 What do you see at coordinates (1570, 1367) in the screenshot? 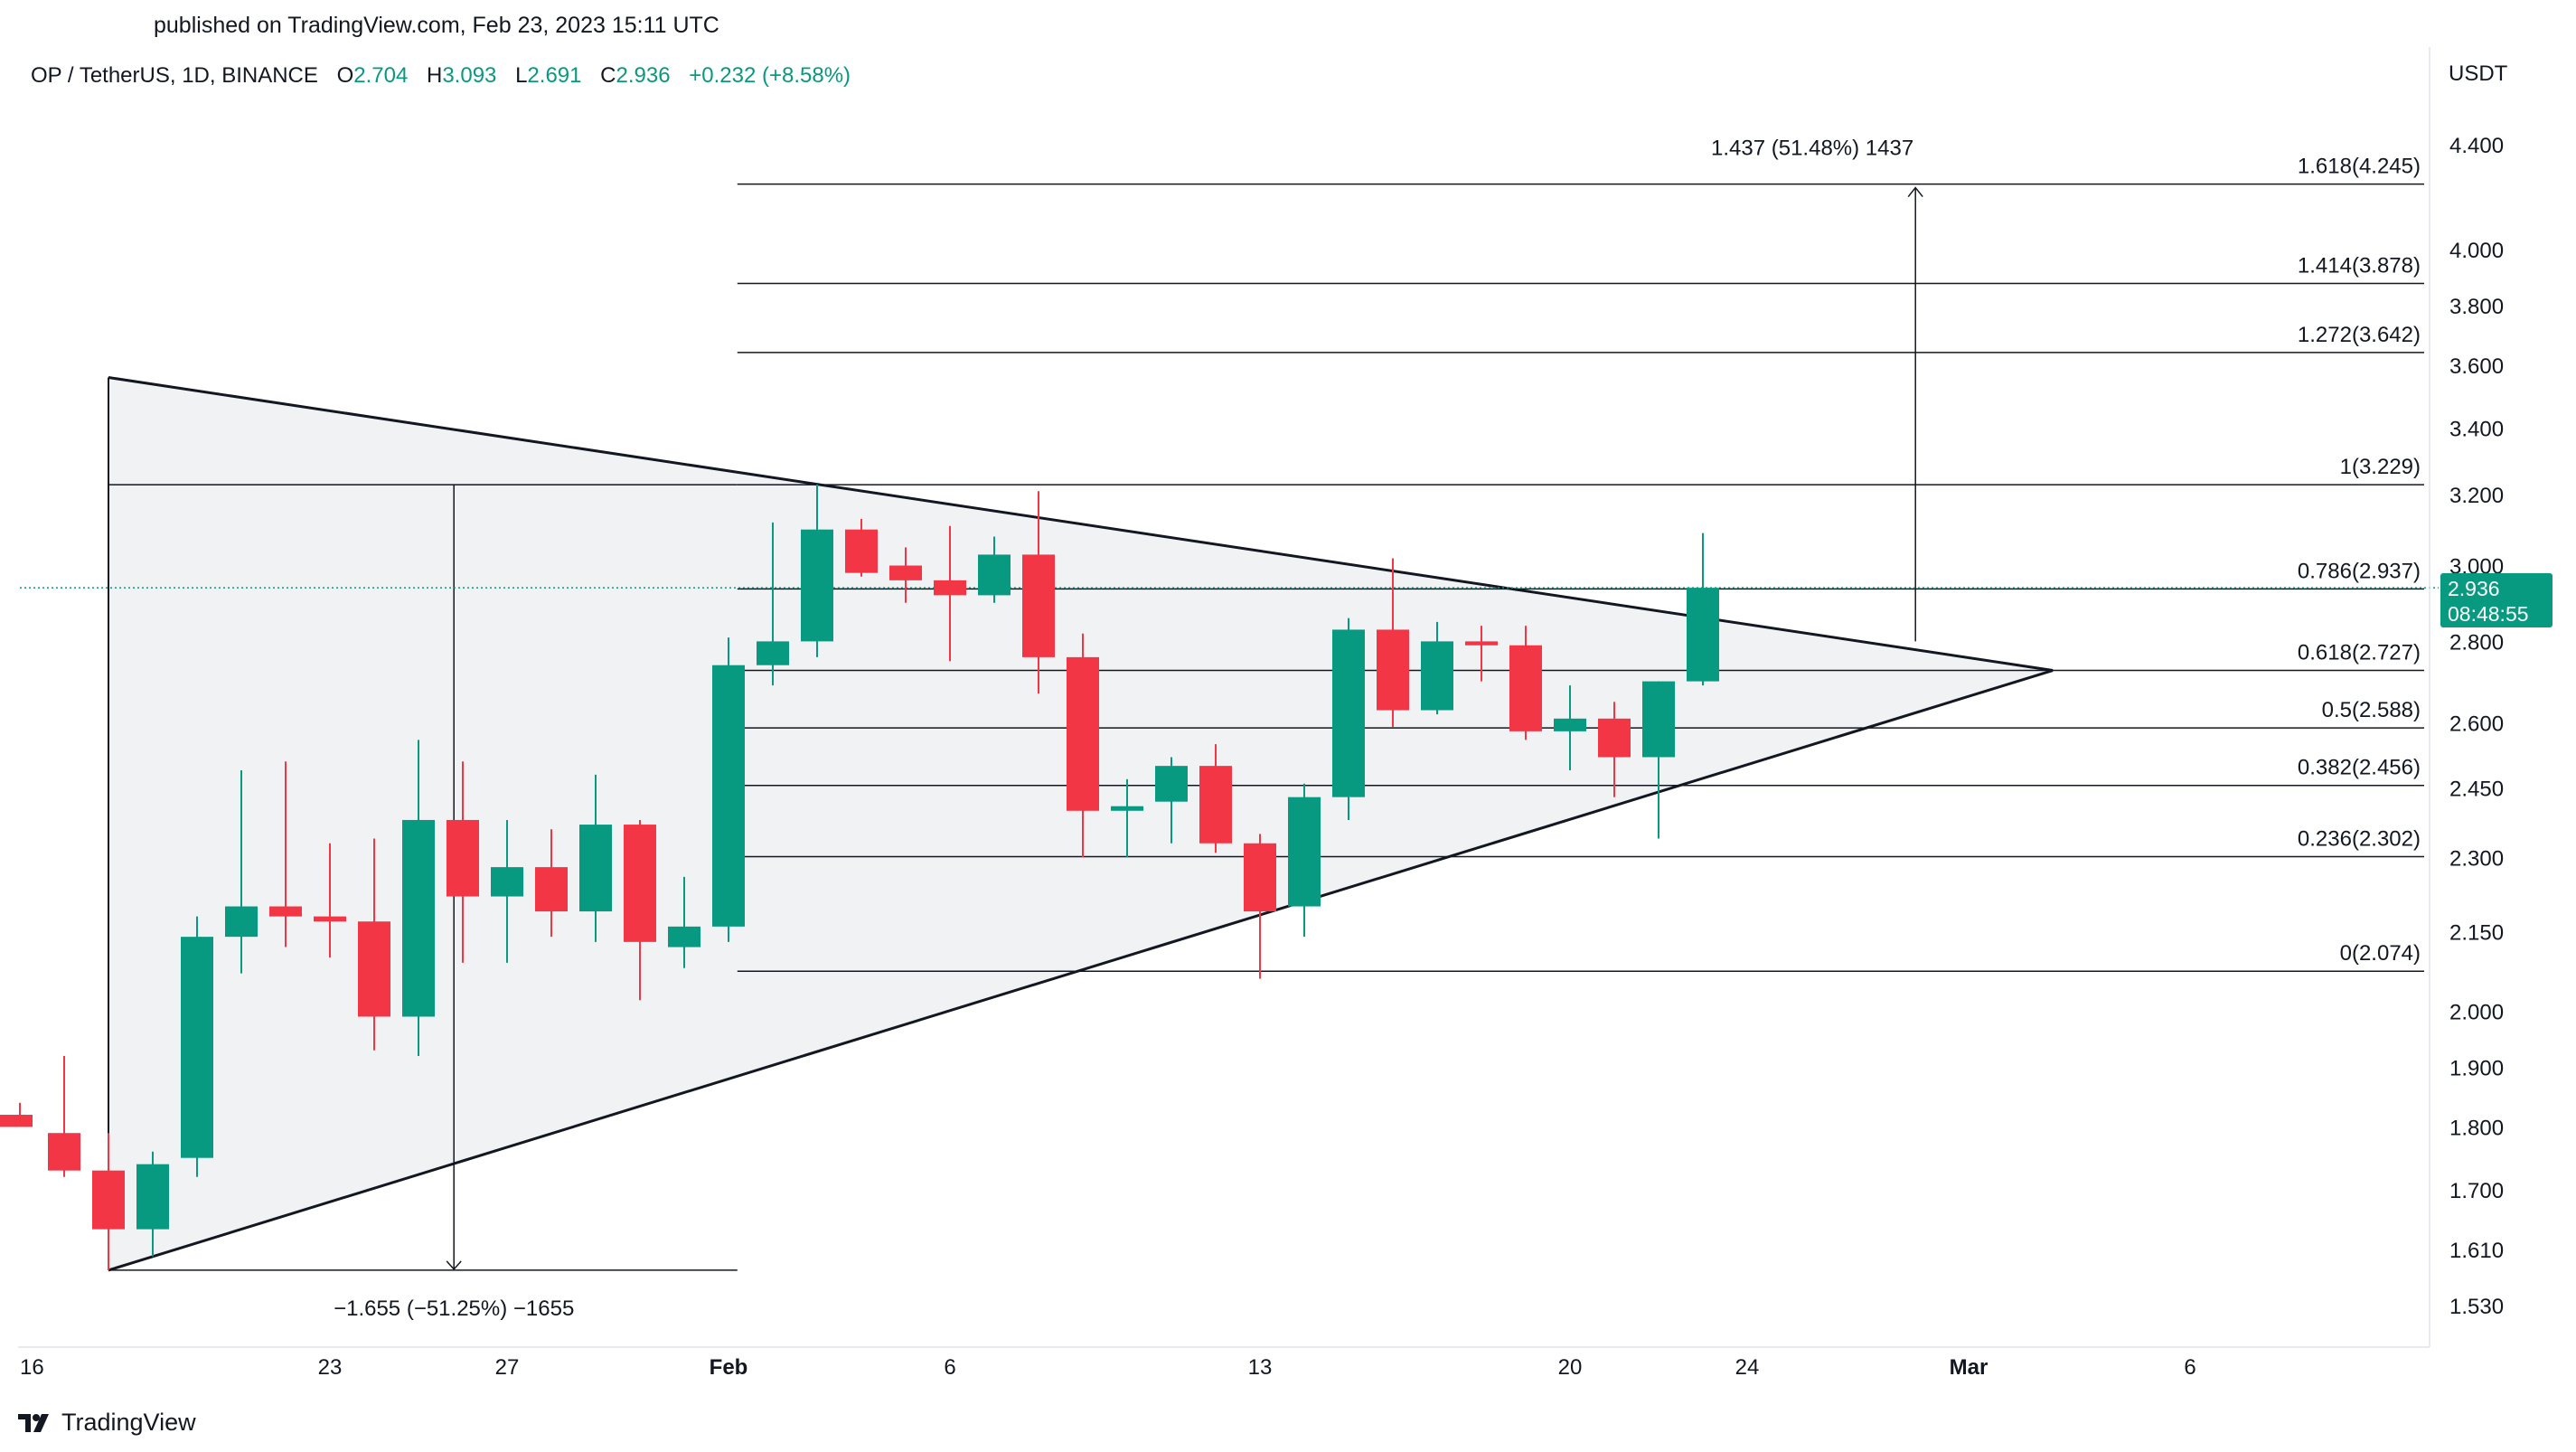
I see `date-tick-label: 20` at bounding box center [1570, 1367].